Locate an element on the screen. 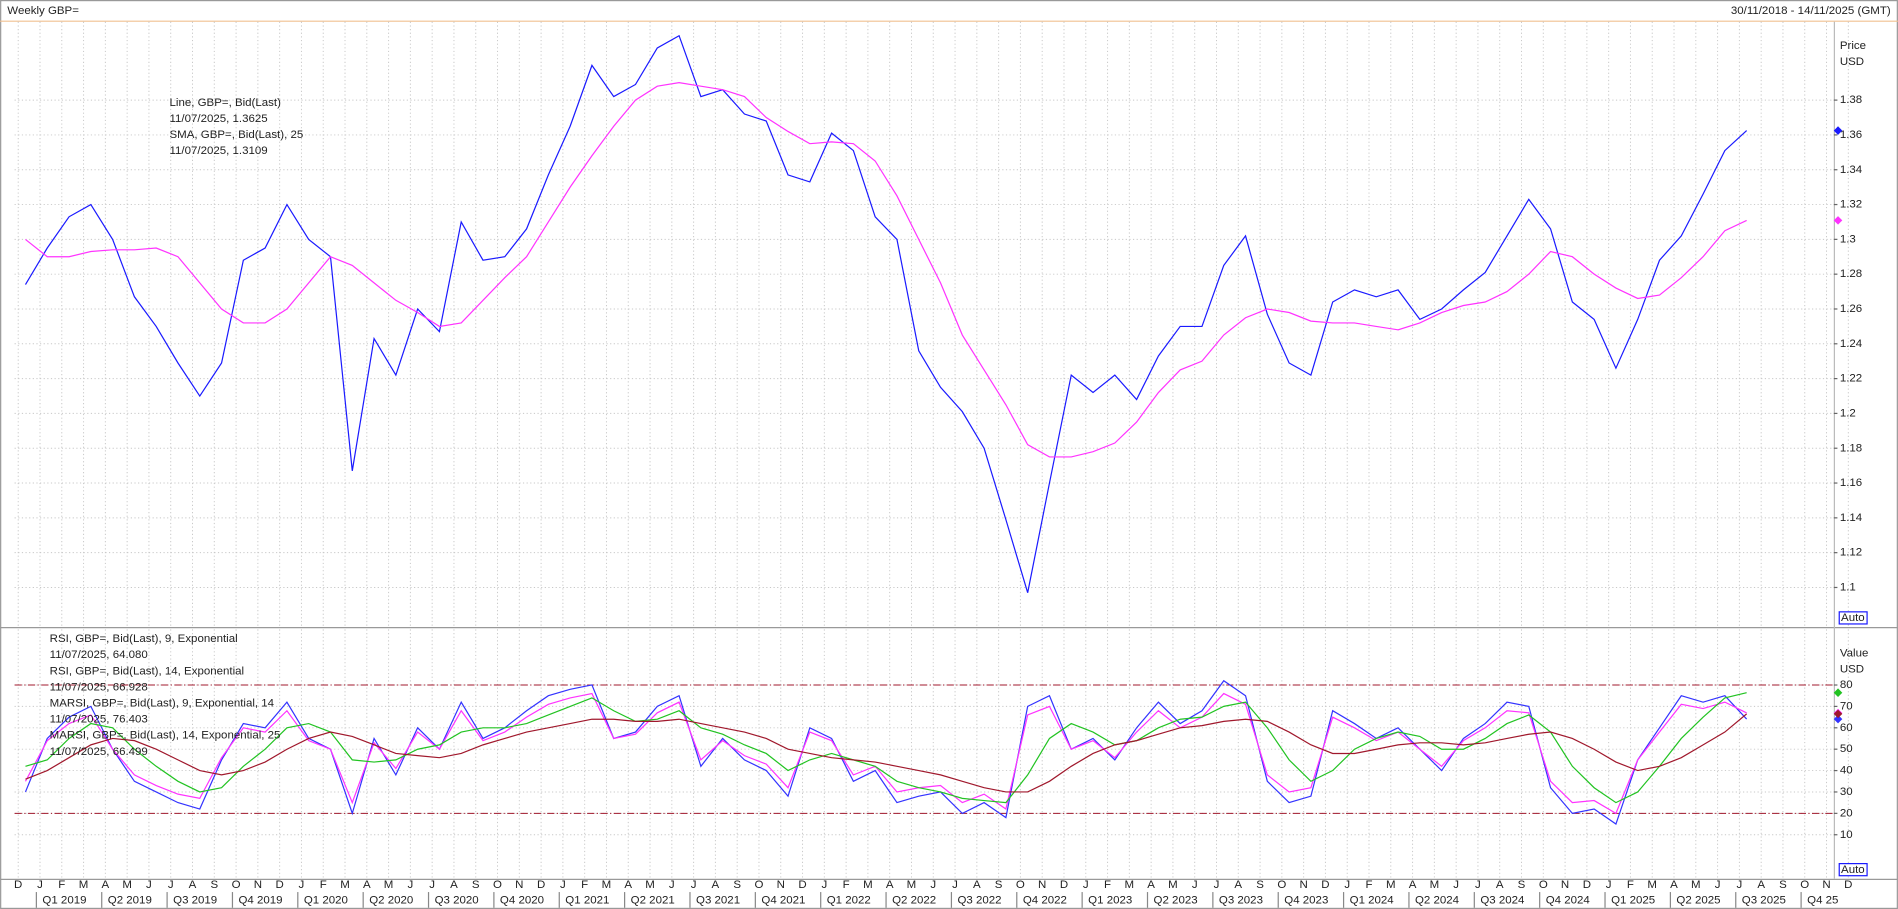  legend-value: 11/07/2025, 66.928 is located at coordinates (99, 687).